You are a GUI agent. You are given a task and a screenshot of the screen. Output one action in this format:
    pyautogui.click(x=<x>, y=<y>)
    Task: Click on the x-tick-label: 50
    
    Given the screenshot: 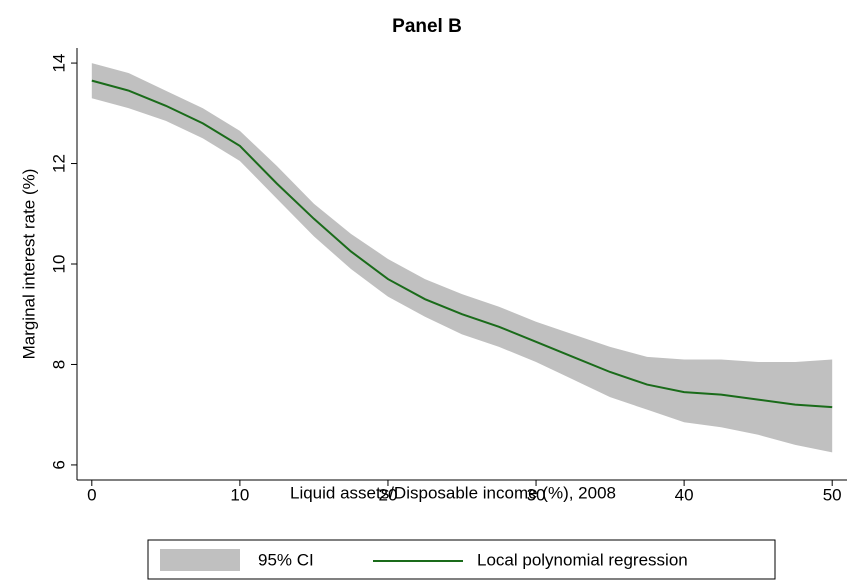 What is the action you would take?
    pyautogui.click(x=832, y=494)
    